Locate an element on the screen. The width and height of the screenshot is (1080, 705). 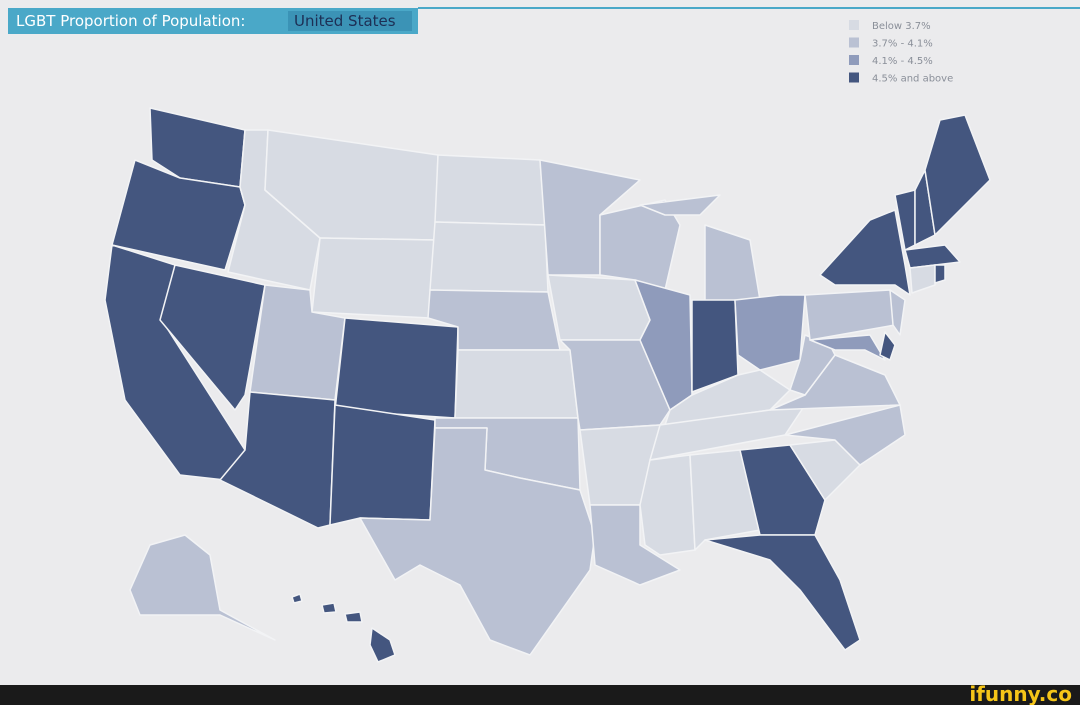
footer-bar is located at coordinates (540, 695).